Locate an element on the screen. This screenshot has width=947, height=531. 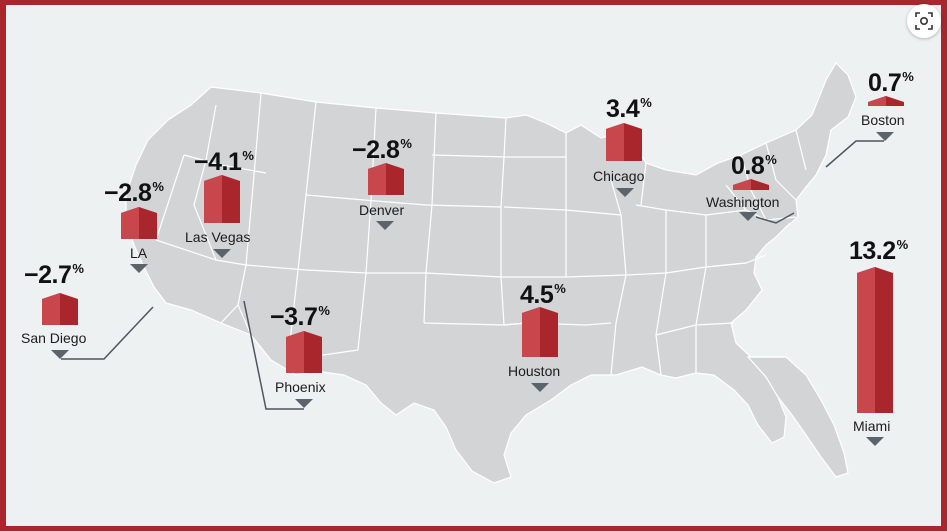
la-bar is located at coordinates (139, 223).